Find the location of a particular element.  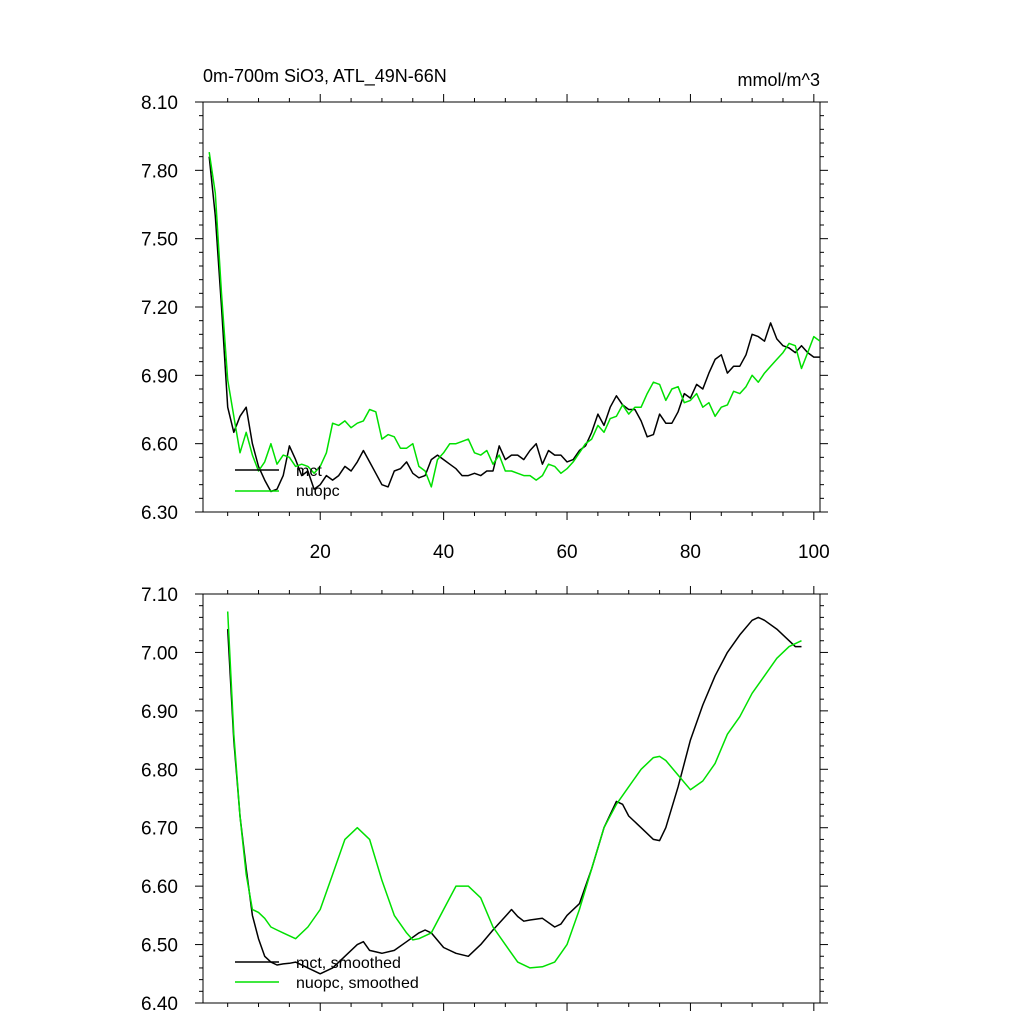

top-xtick-label: 20 is located at coordinates (320, 552).